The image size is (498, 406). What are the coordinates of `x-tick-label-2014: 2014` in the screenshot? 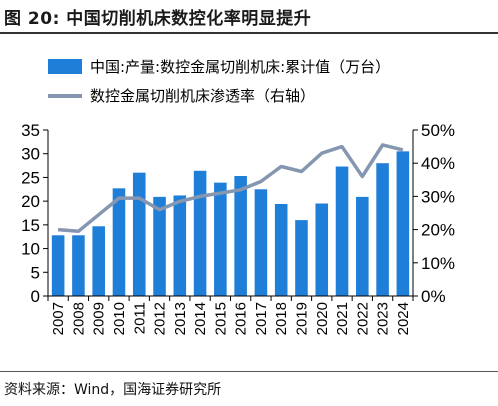 It's located at (200, 318).